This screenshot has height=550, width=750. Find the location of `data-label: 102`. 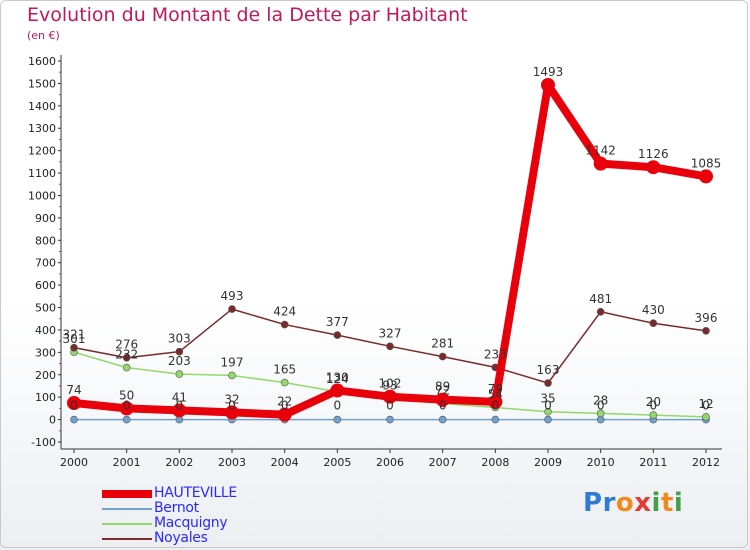

data-label: 102 is located at coordinates (390, 384).